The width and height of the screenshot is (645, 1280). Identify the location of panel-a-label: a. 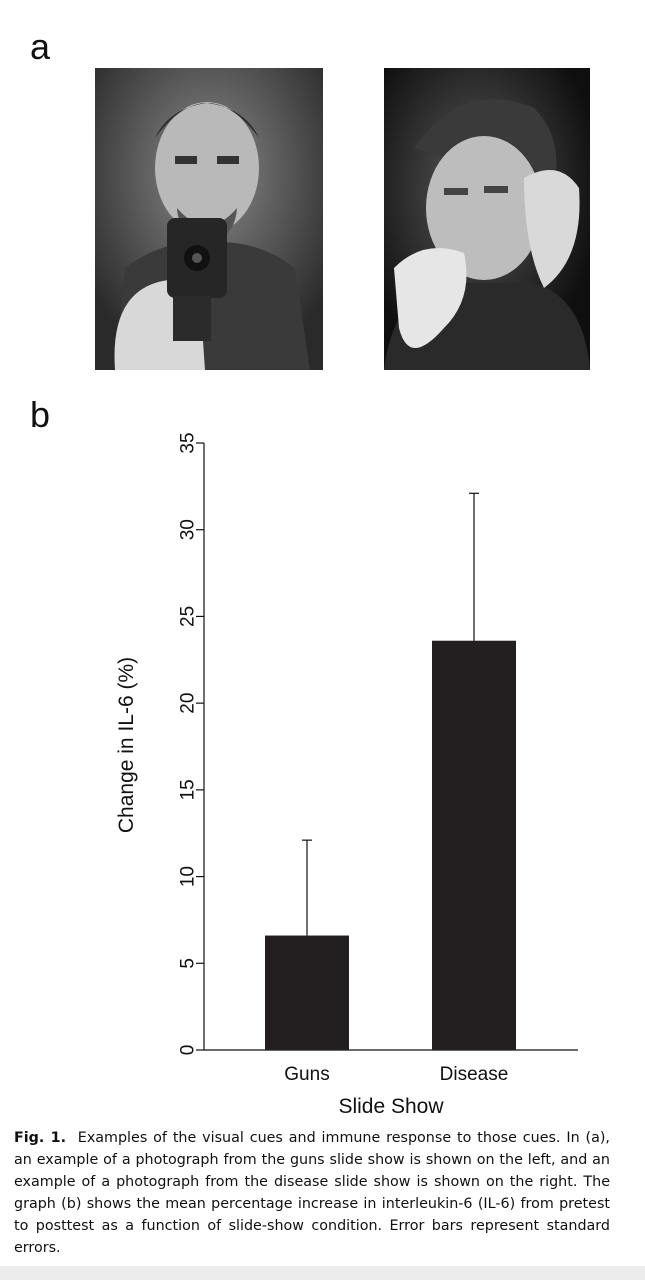
(40, 46).